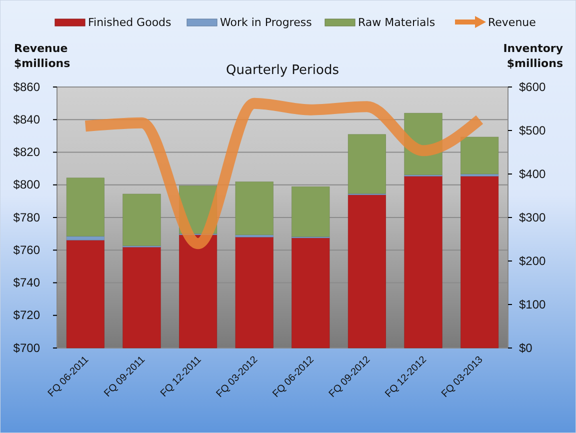 Image resolution: width=576 pixels, height=433 pixels. Describe the element at coordinates (533, 56) in the screenshot. I see `y2-axis-title: Inventory $millions` at that location.